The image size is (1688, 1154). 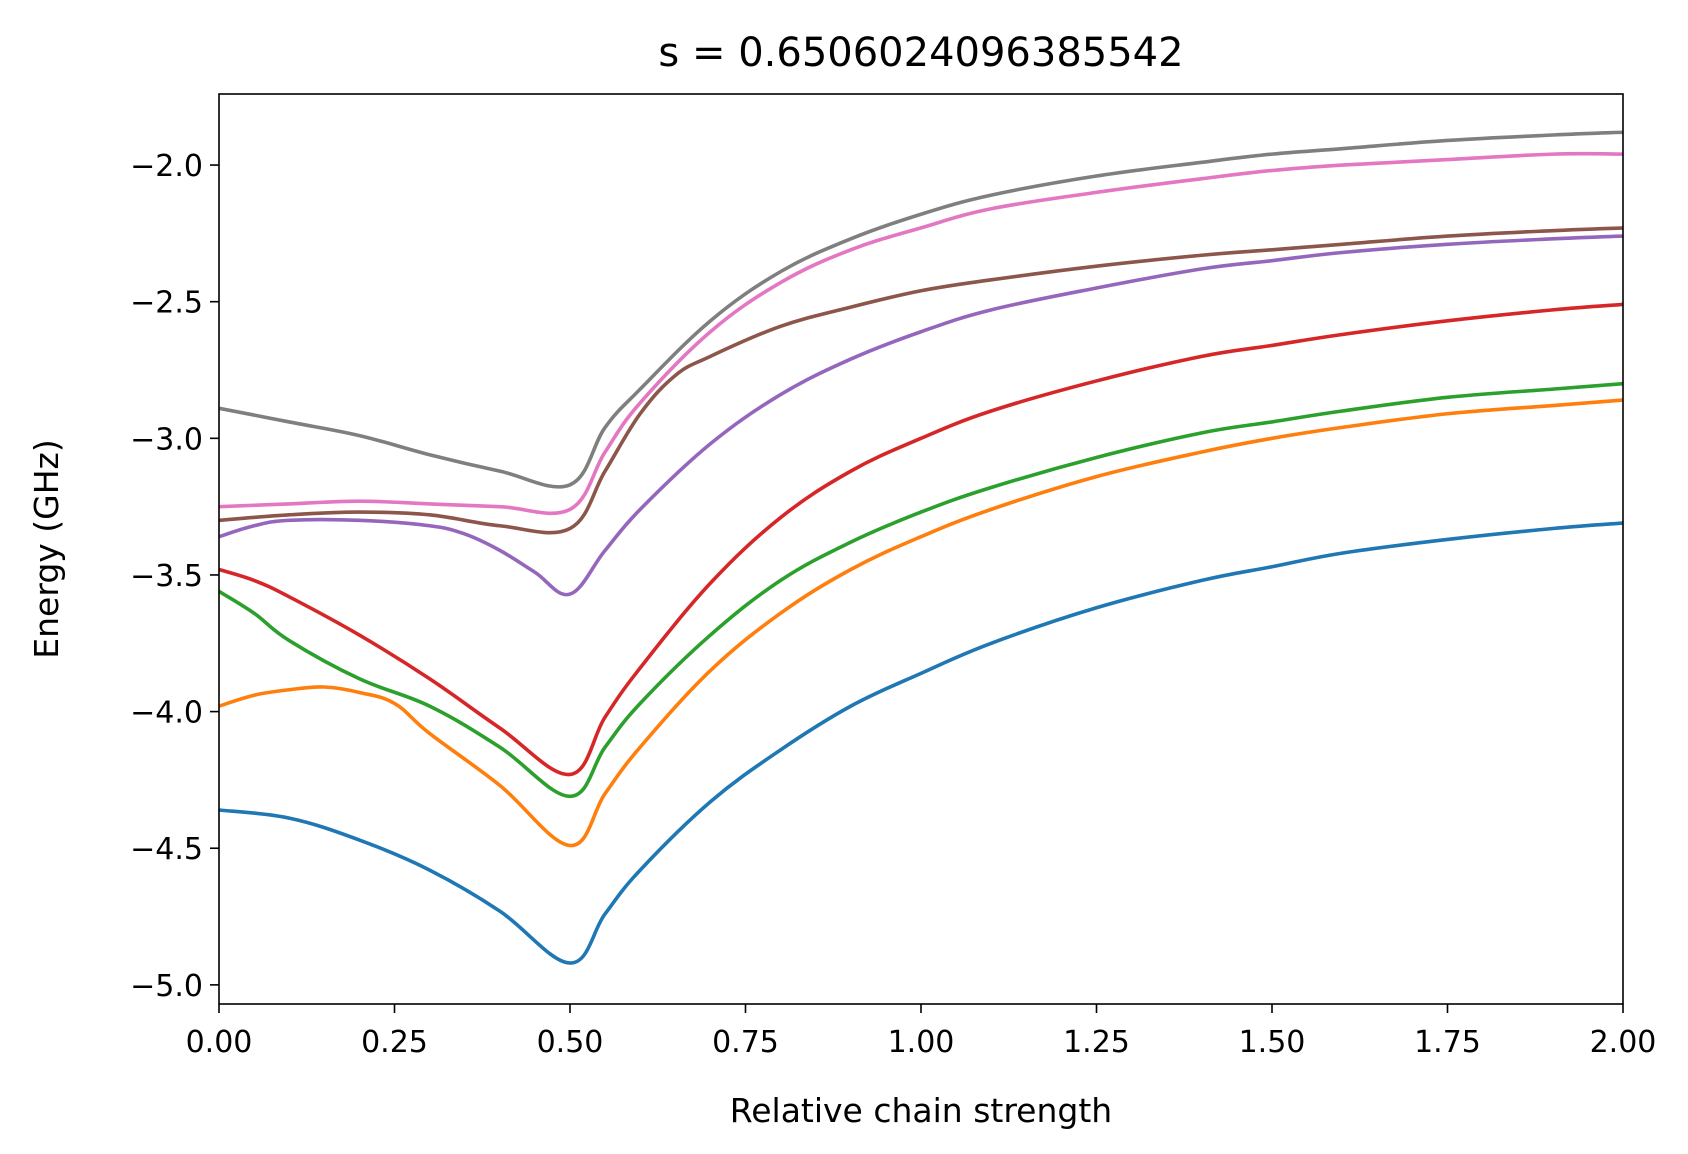 I want to click on x-tick-label: 1.50, so click(x=1272, y=1042).